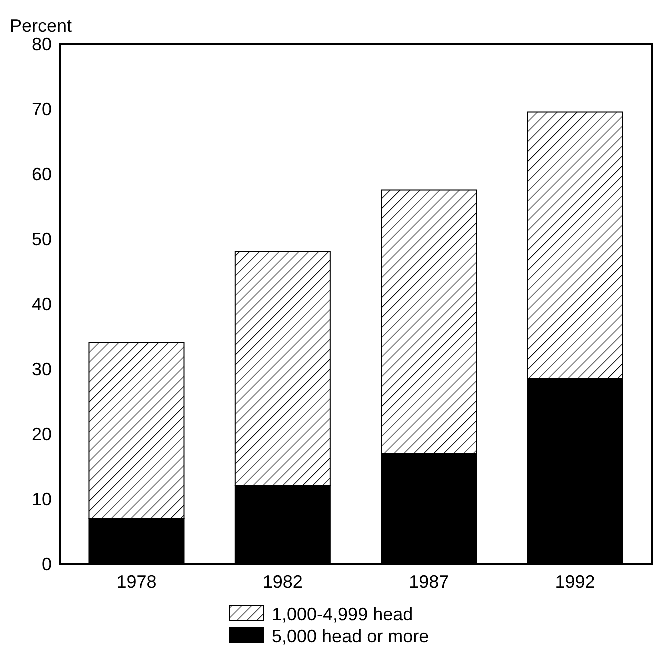 Image resolution: width=668 pixels, height=663 pixels. I want to click on x-tick-label: 1987, so click(429, 582).